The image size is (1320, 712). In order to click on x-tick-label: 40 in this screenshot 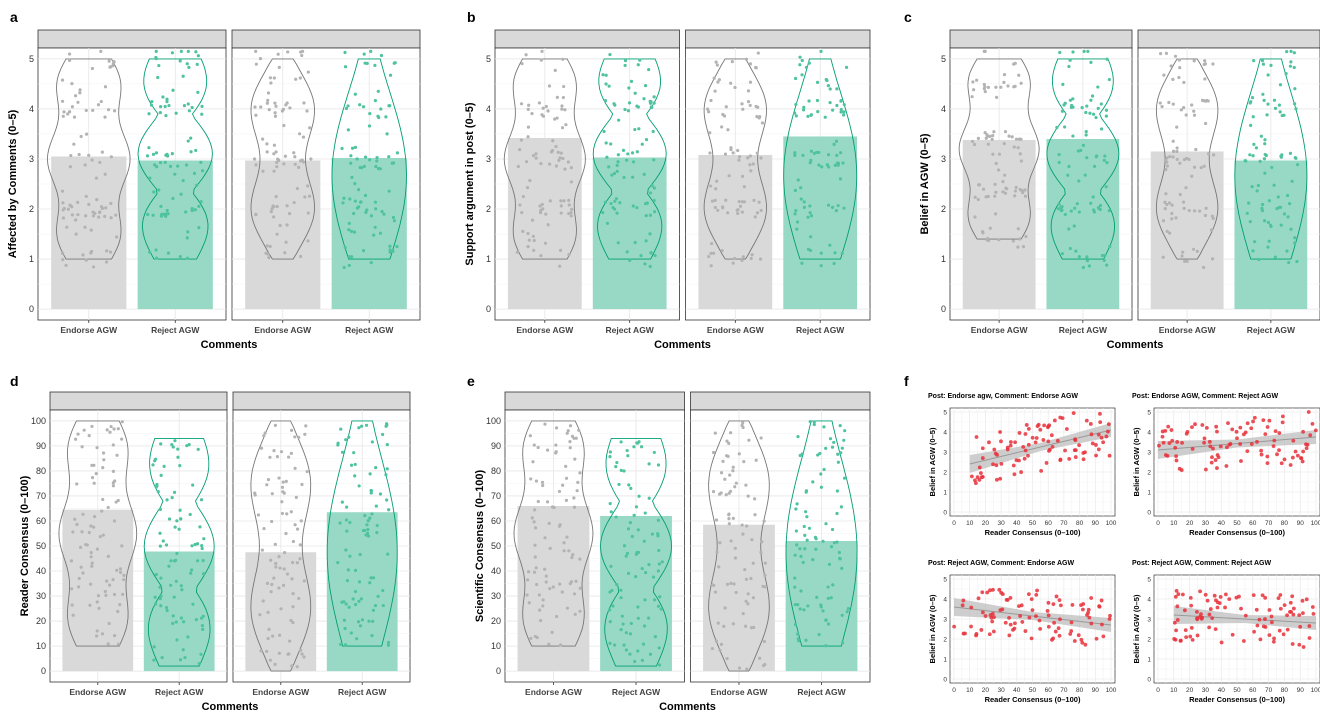, I will do `click(1017, 523)`.